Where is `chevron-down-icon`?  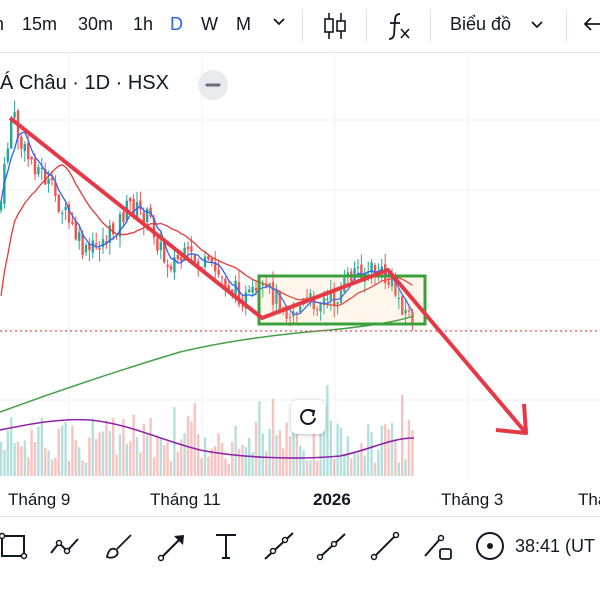 chevron-down-icon is located at coordinates (279, 24).